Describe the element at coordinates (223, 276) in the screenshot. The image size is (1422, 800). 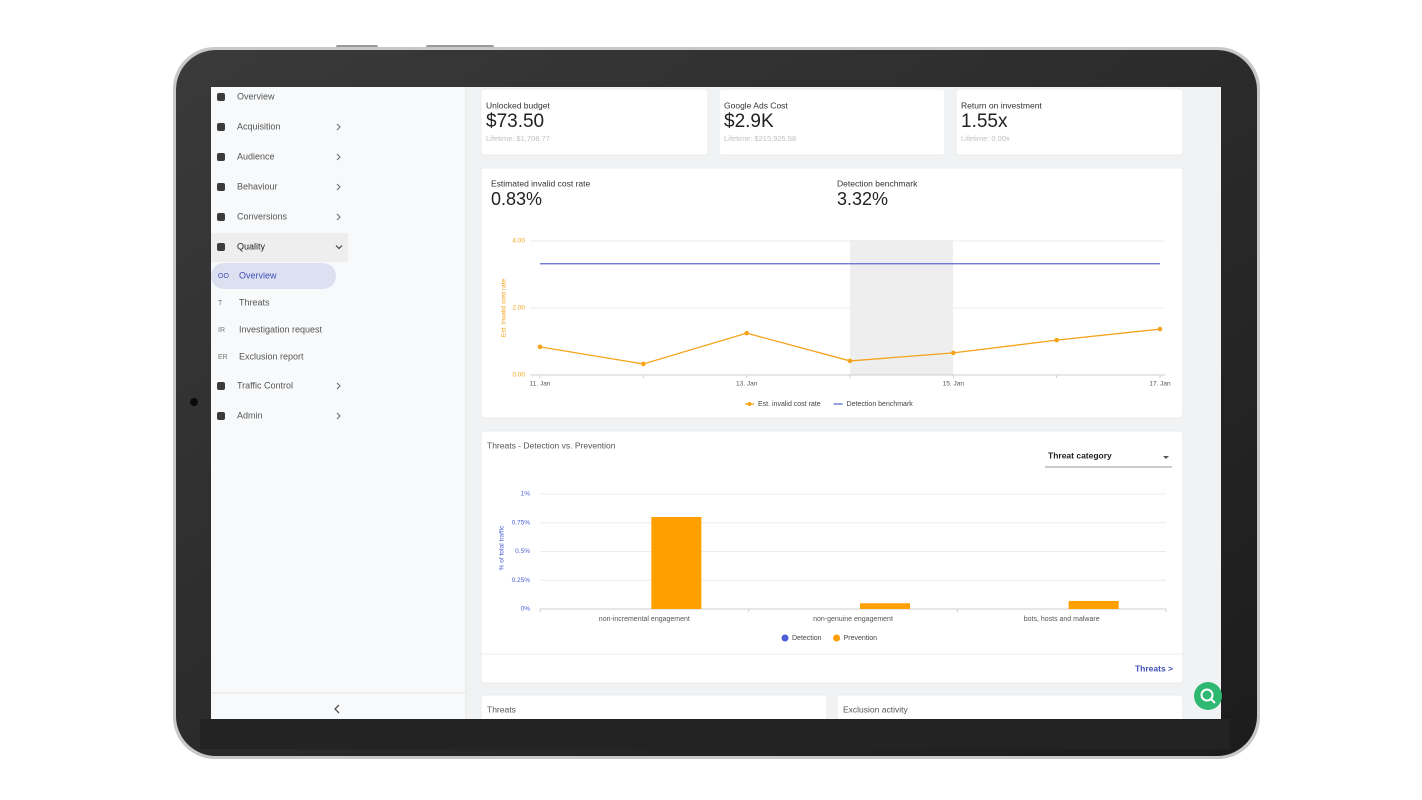
I see `sub-item-icon: OO` at that location.